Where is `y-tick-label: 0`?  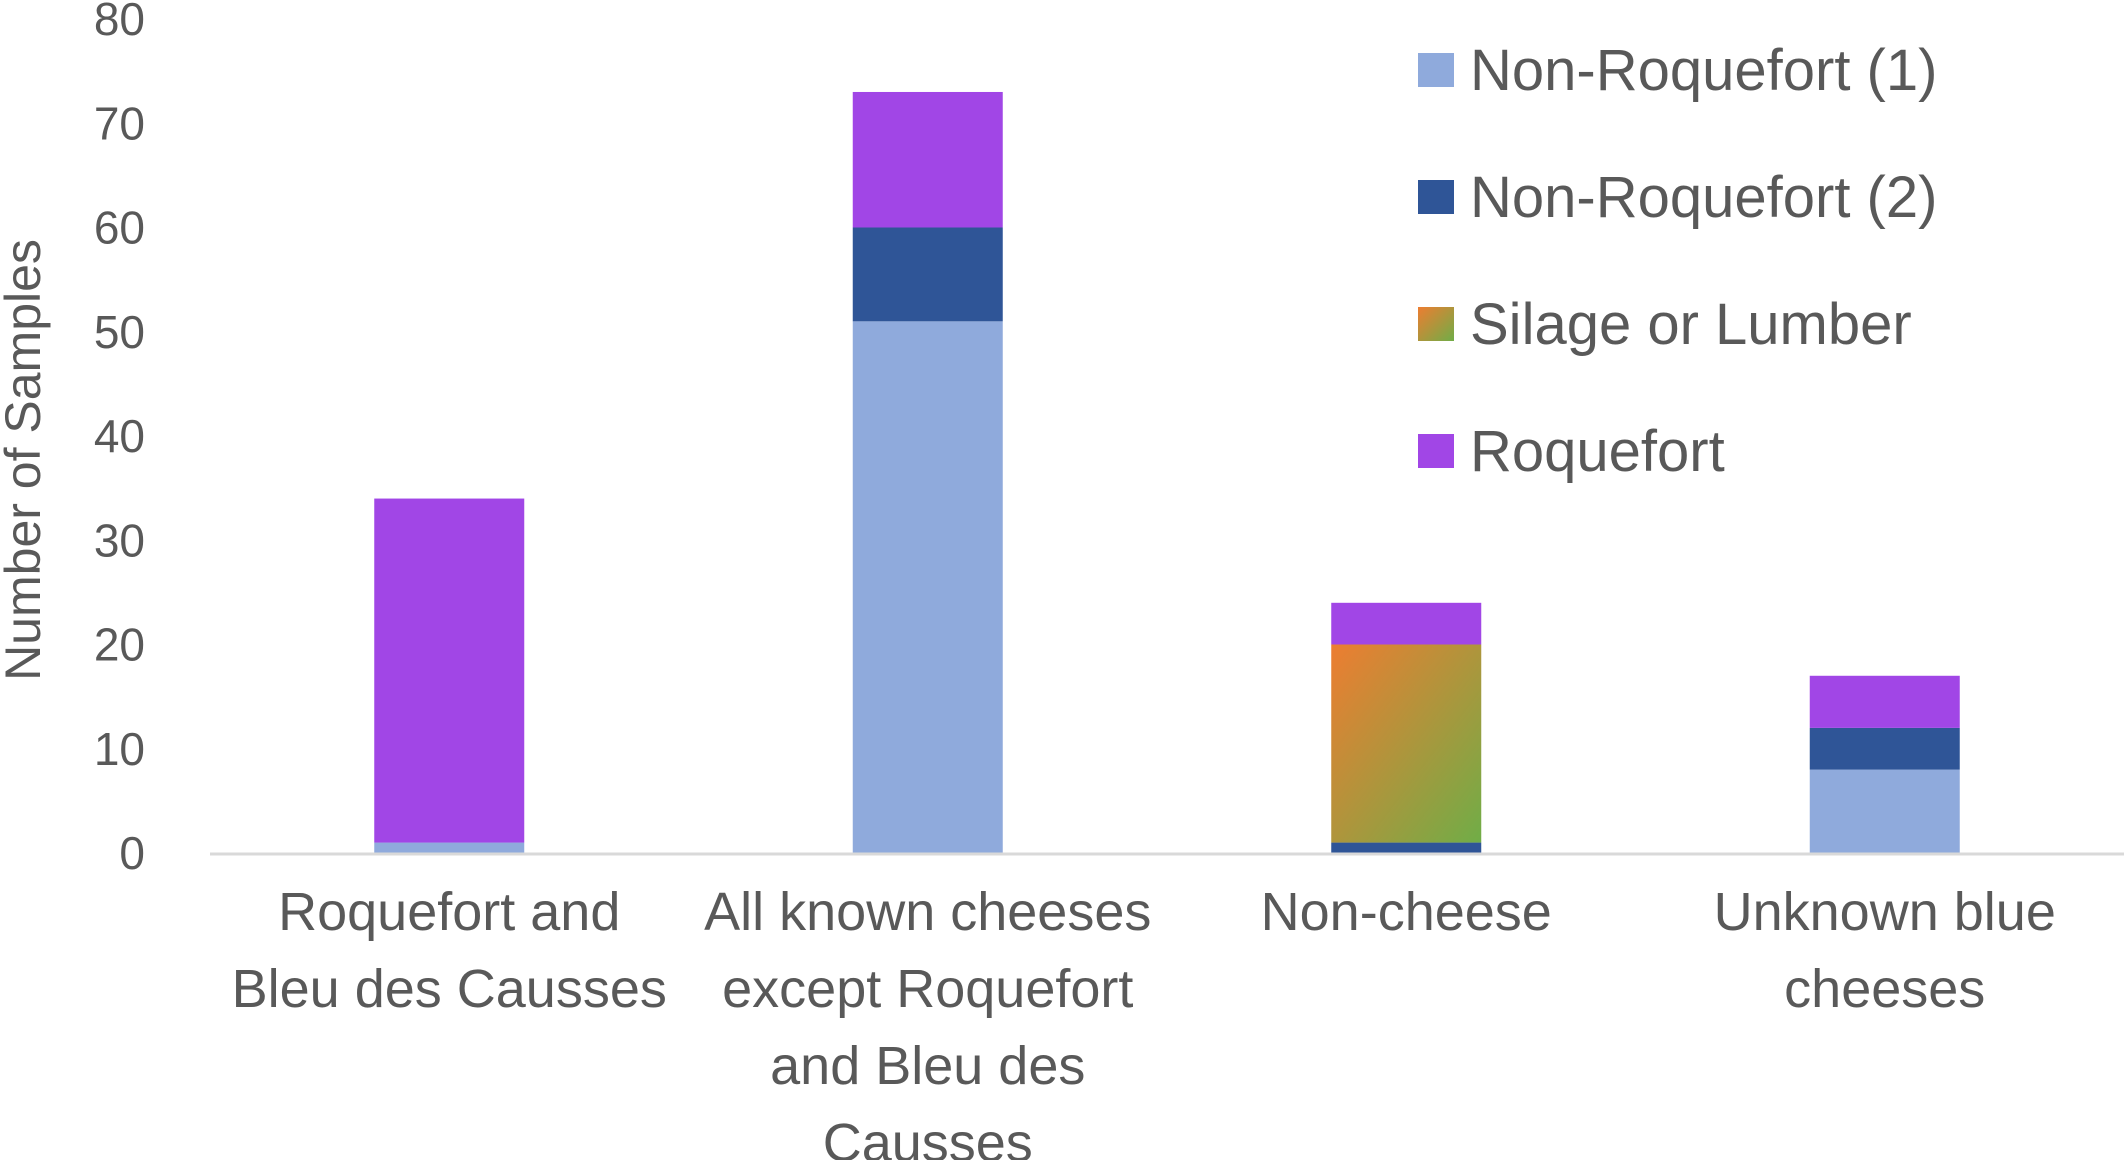 y-tick-label: 0 is located at coordinates (132, 853).